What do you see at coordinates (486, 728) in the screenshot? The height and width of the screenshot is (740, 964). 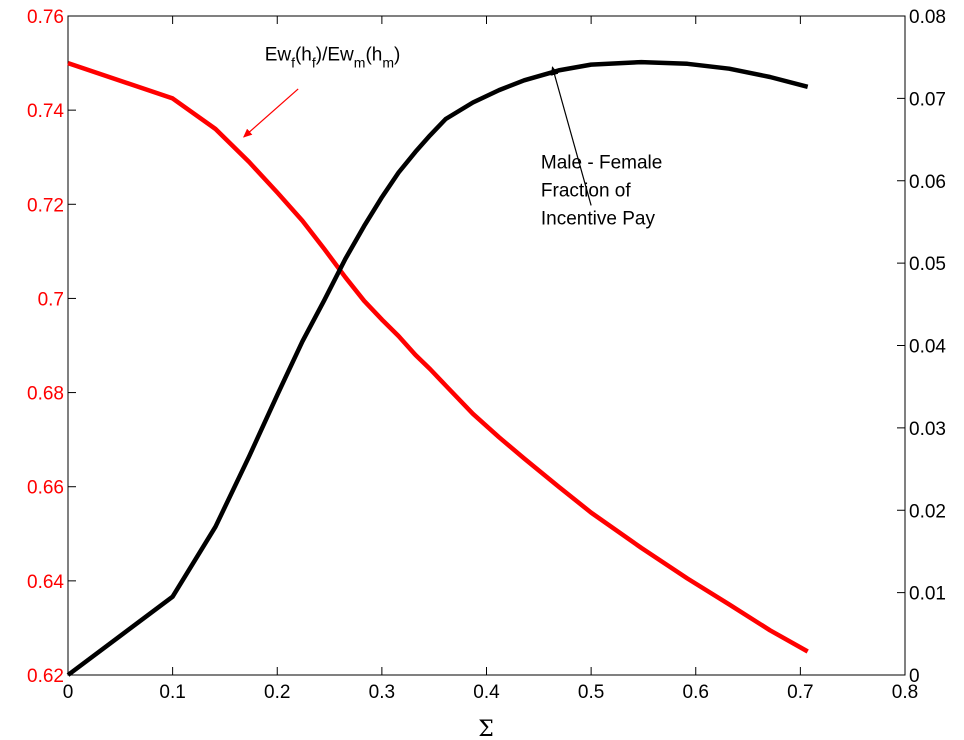 I see `x-axis-label: Σ` at bounding box center [486, 728].